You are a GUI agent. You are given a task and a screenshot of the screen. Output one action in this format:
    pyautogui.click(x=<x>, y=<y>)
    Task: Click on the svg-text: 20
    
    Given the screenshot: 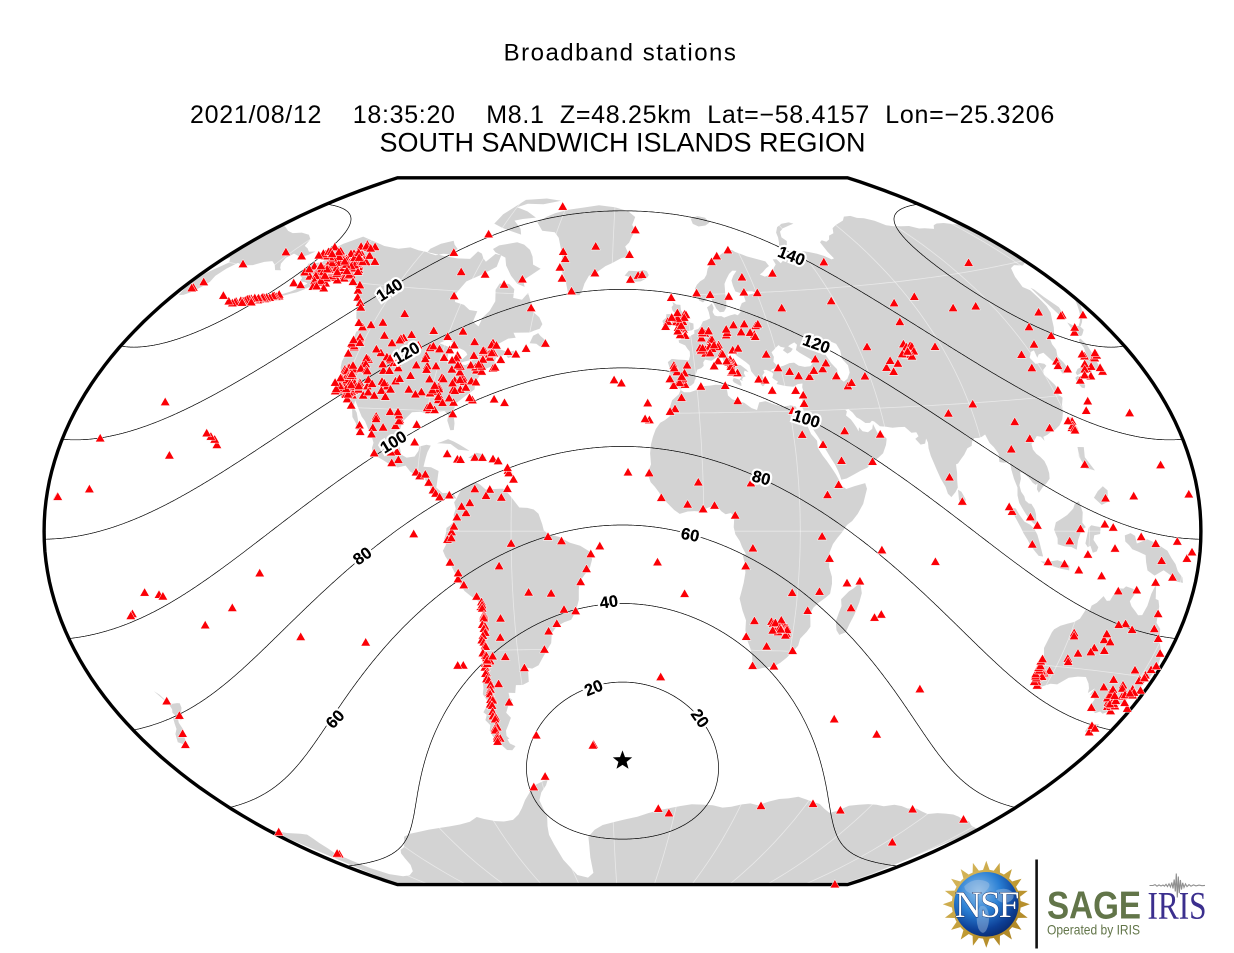 What is the action you would take?
    pyautogui.click(x=594, y=689)
    